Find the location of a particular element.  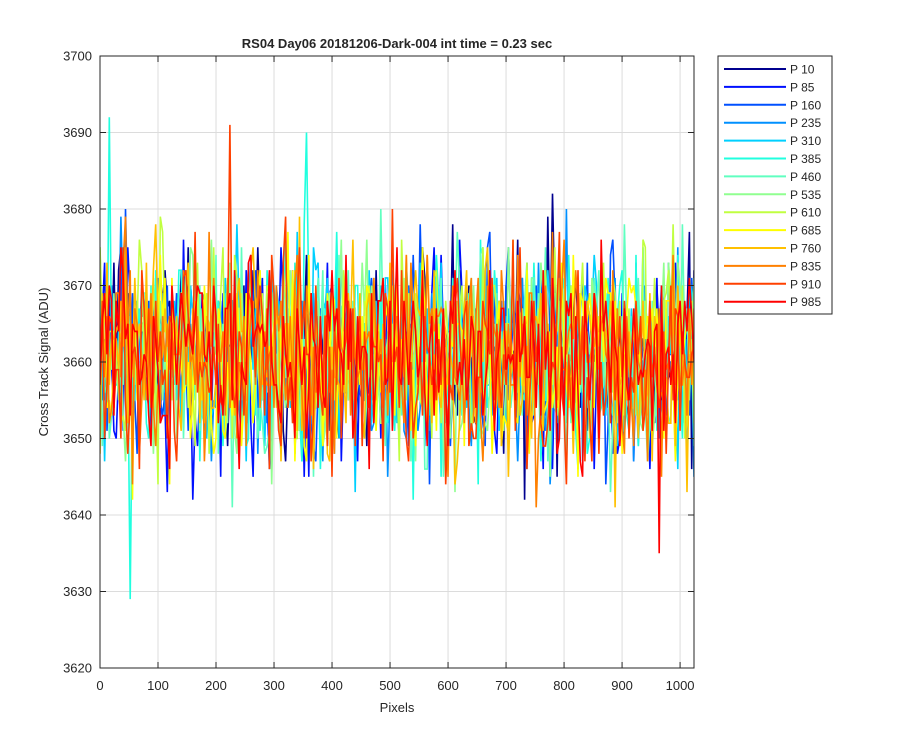

legend-label: P 685 is located at coordinates (805, 231).